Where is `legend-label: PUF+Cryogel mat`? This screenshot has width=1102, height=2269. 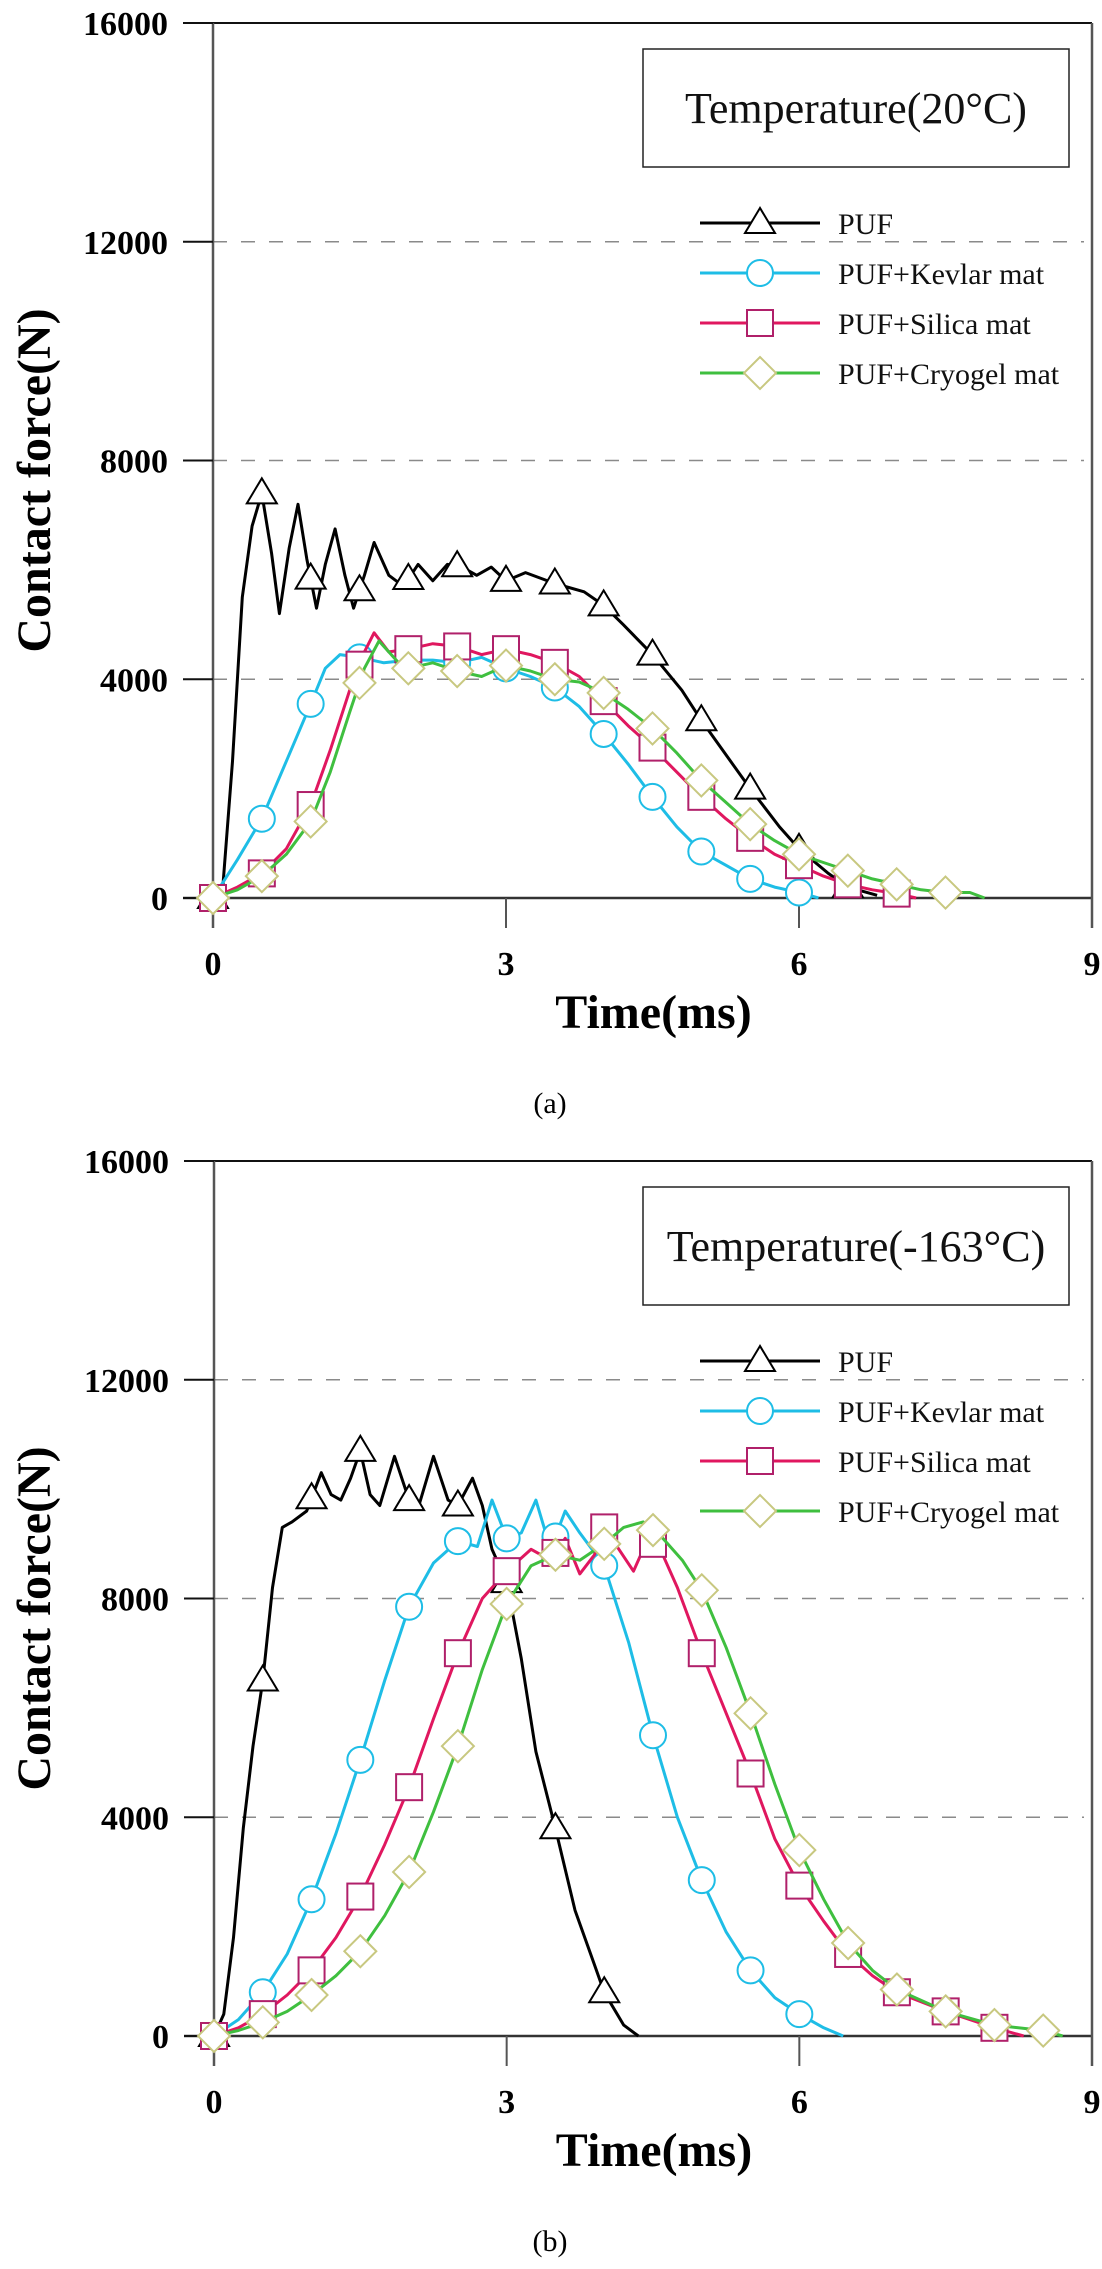 legend-label: PUF+Cryogel mat is located at coordinates (949, 374).